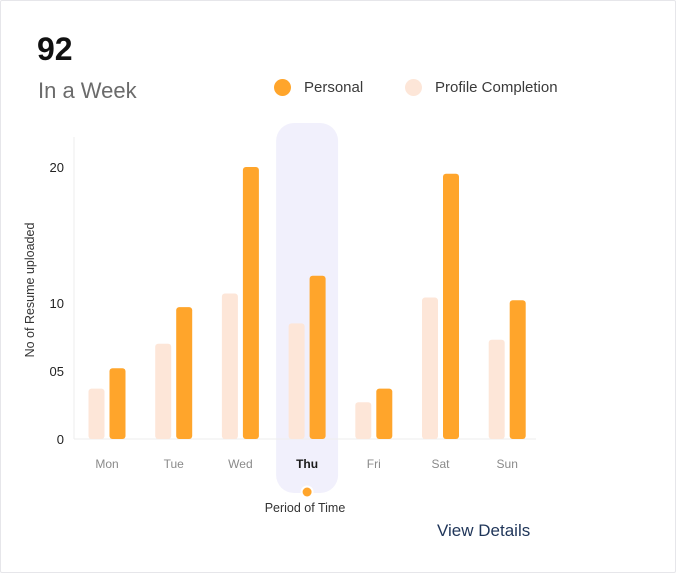 The height and width of the screenshot is (574, 676). What do you see at coordinates (451, 306) in the screenshot?
I see `bar-personal-sat` at bounding box center [451, 306].